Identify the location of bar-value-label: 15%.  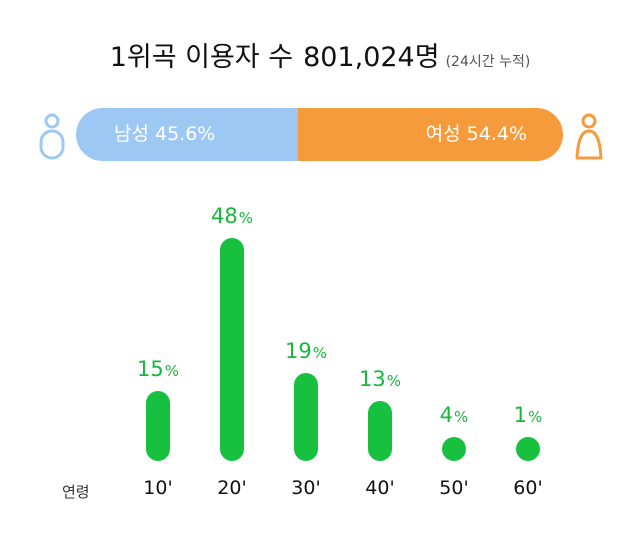
(158, 369).